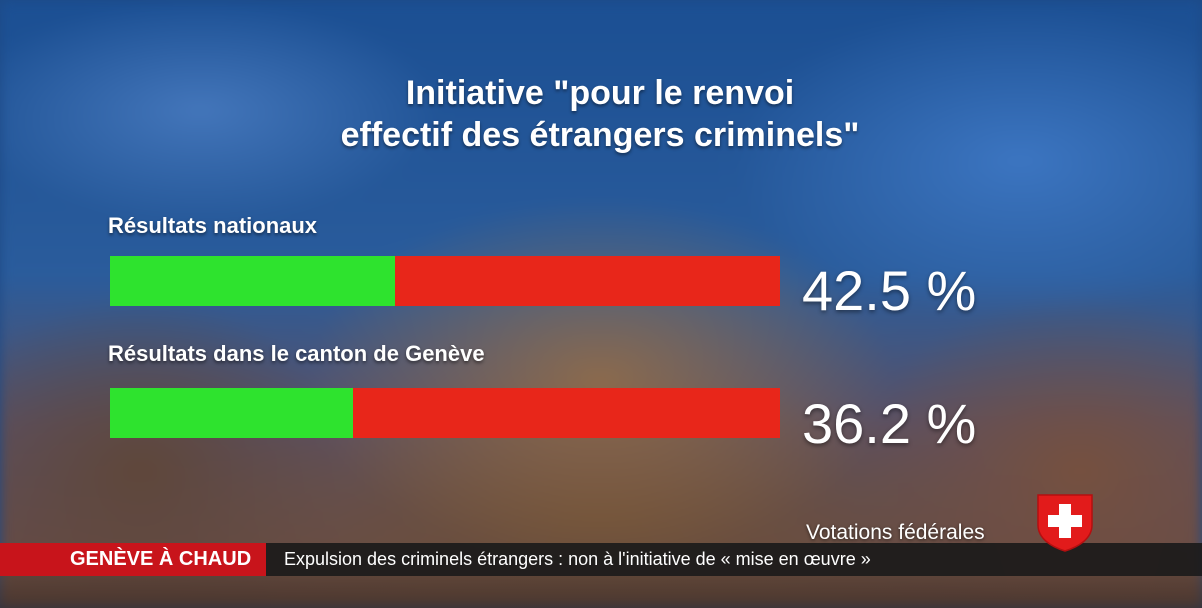 The width and height of the screenshot is (1202, 608). Describe the element at coordinates (133, 559) in the screenshot. I see `ticker-tag: GENÈVE À CHAUD` at that location.